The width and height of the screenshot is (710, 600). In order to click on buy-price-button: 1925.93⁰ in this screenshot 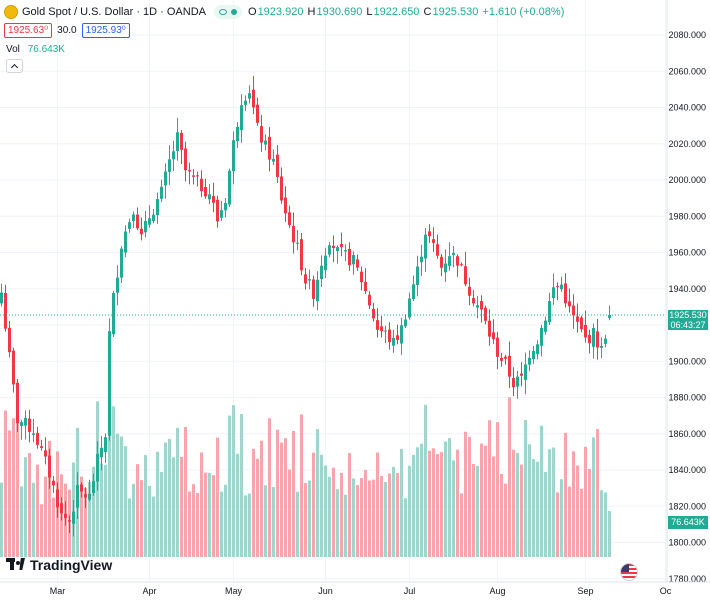, I will do `click(105, 30)`.